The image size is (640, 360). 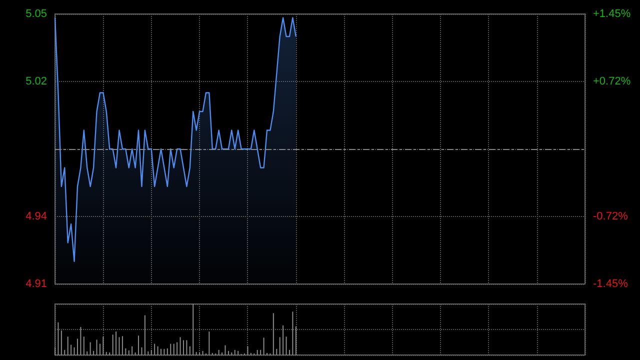 I want to click on y2-tick-label: -1.45%, so click(x=610, y=284).